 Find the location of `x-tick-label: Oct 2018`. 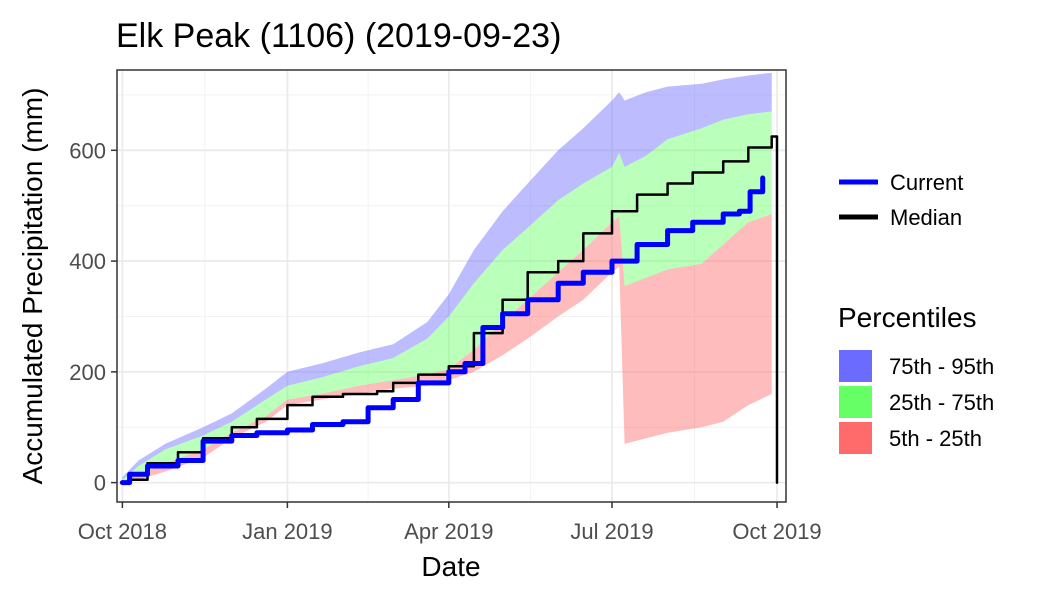

x-tick-label: Oct 2018 is located at coordinates (122, 531).